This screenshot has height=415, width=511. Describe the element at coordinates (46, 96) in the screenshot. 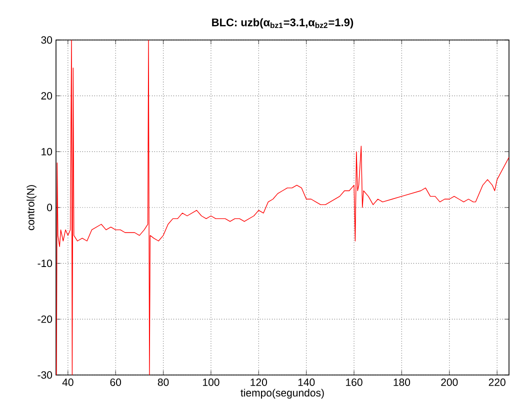

I see `y-tick-label: 20` at that location.